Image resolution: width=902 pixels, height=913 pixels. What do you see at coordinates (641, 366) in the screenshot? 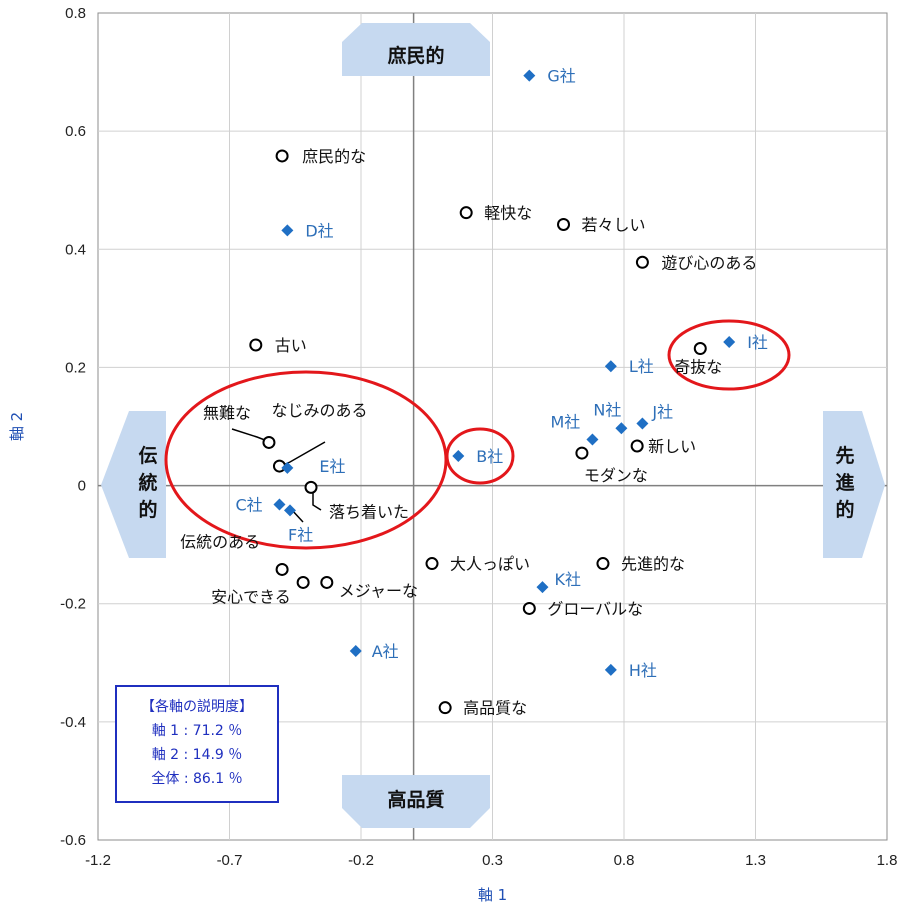
I see `company-label: L社` at bounding box center [641, 366].